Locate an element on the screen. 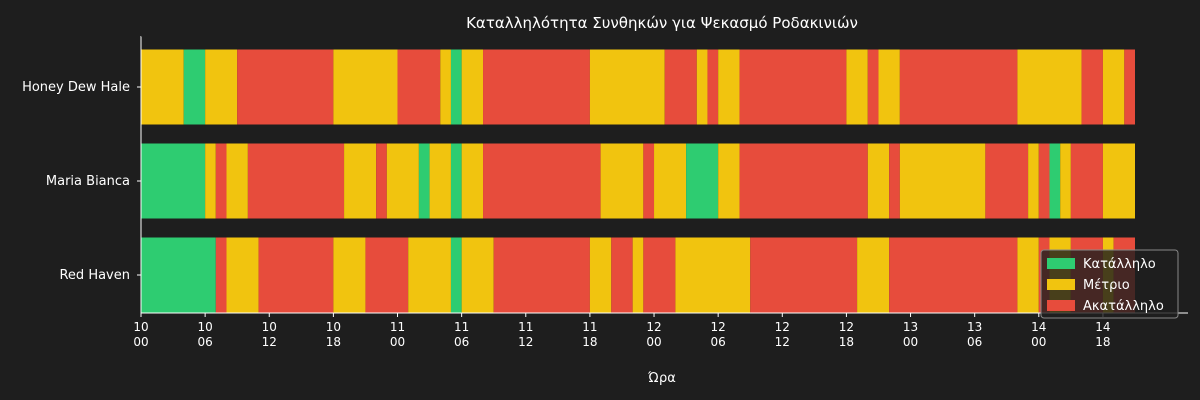 The height and width of the screenshot is (400, 1200). x-tick-label: 10 12 is located at coordinates (269, 334).